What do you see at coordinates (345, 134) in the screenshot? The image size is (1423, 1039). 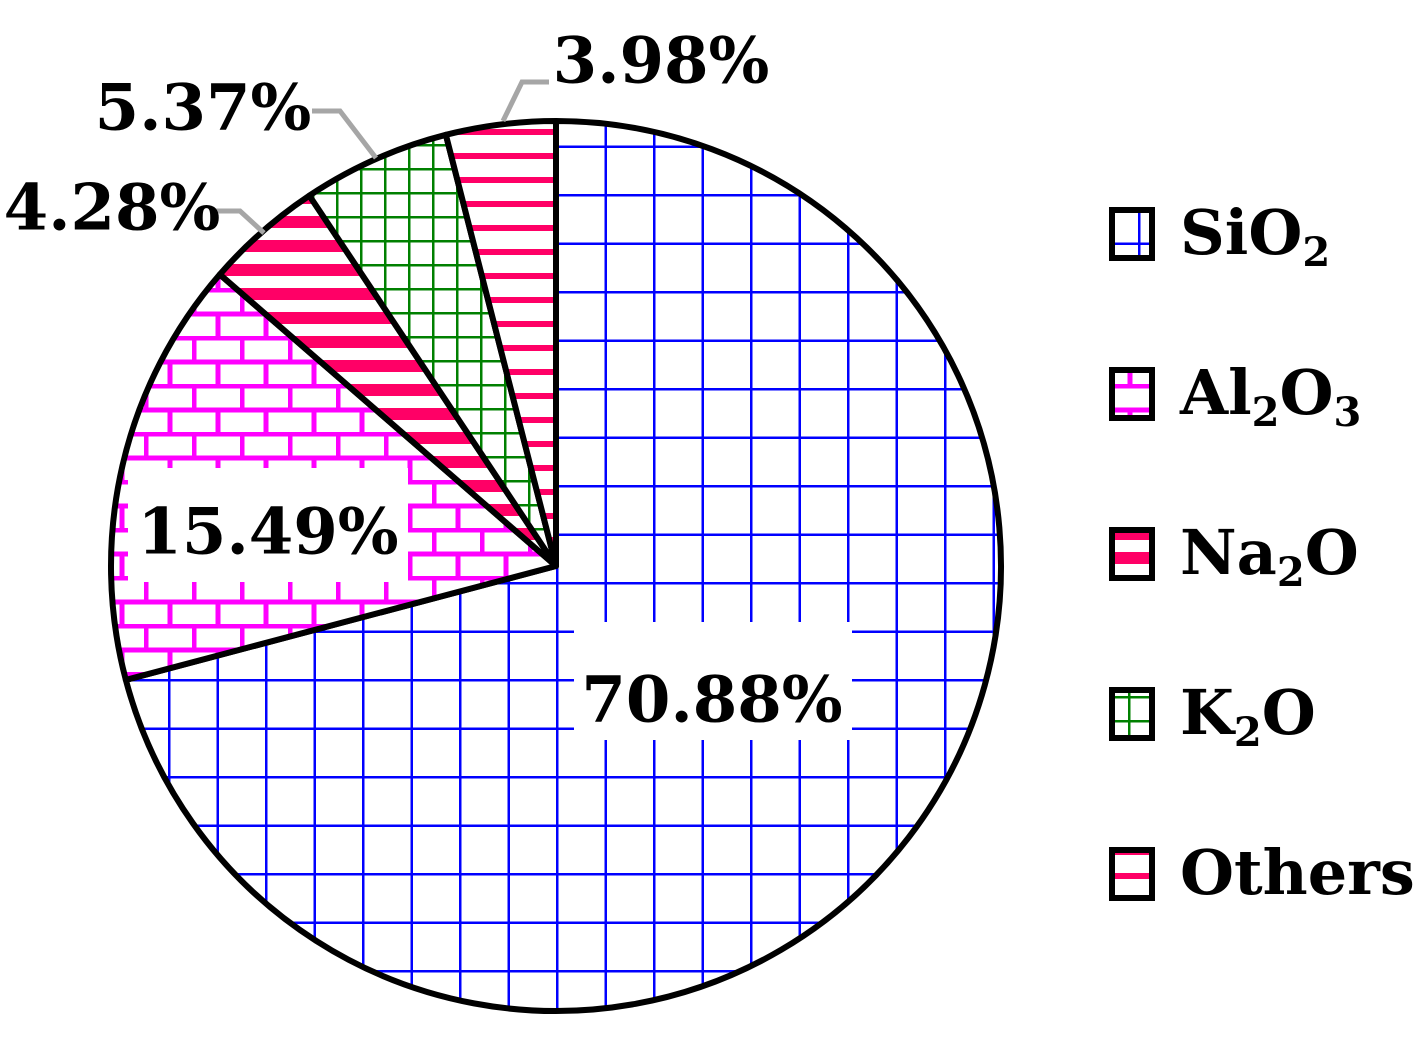 I see `leader-line-k2o` at bounding box center [345, 134].